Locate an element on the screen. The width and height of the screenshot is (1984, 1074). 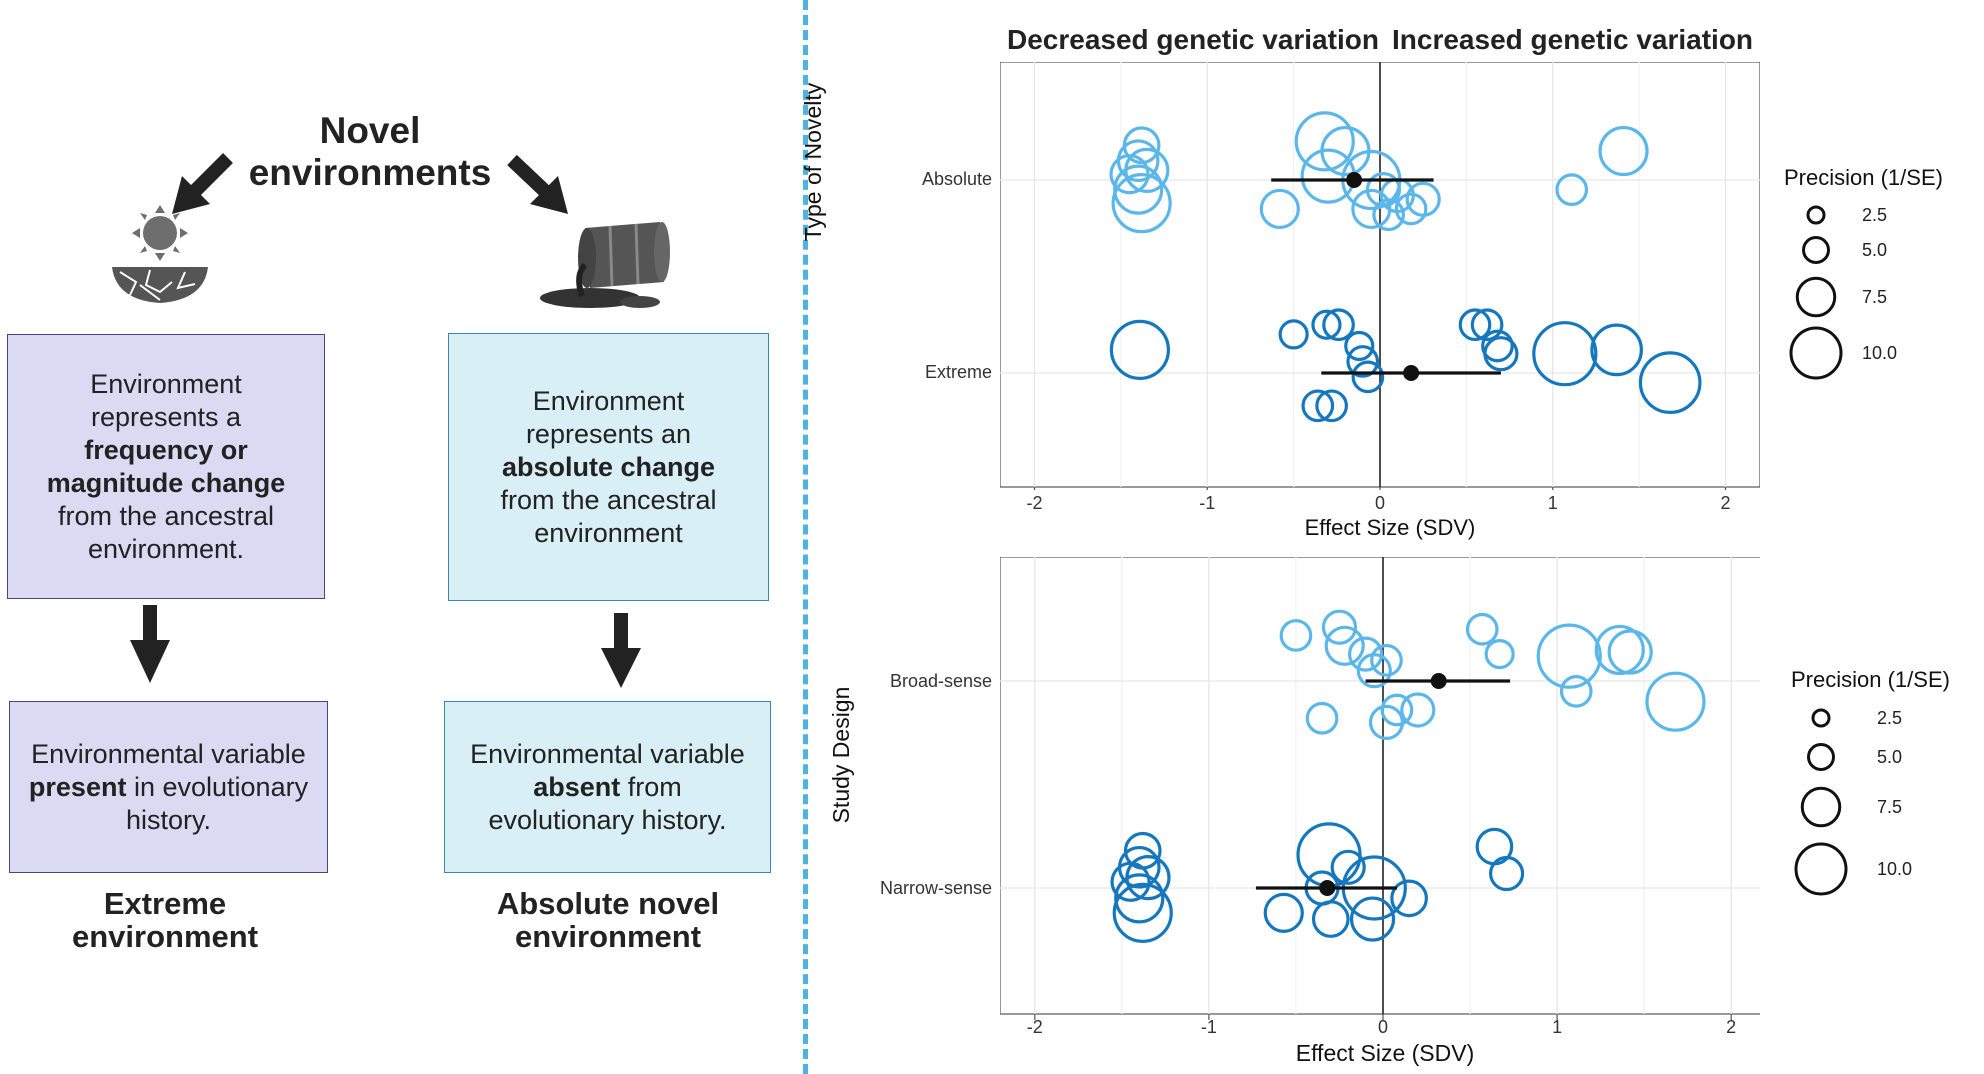
extreme-history-pre: Environmental variable is located at coordinates (168, 753).